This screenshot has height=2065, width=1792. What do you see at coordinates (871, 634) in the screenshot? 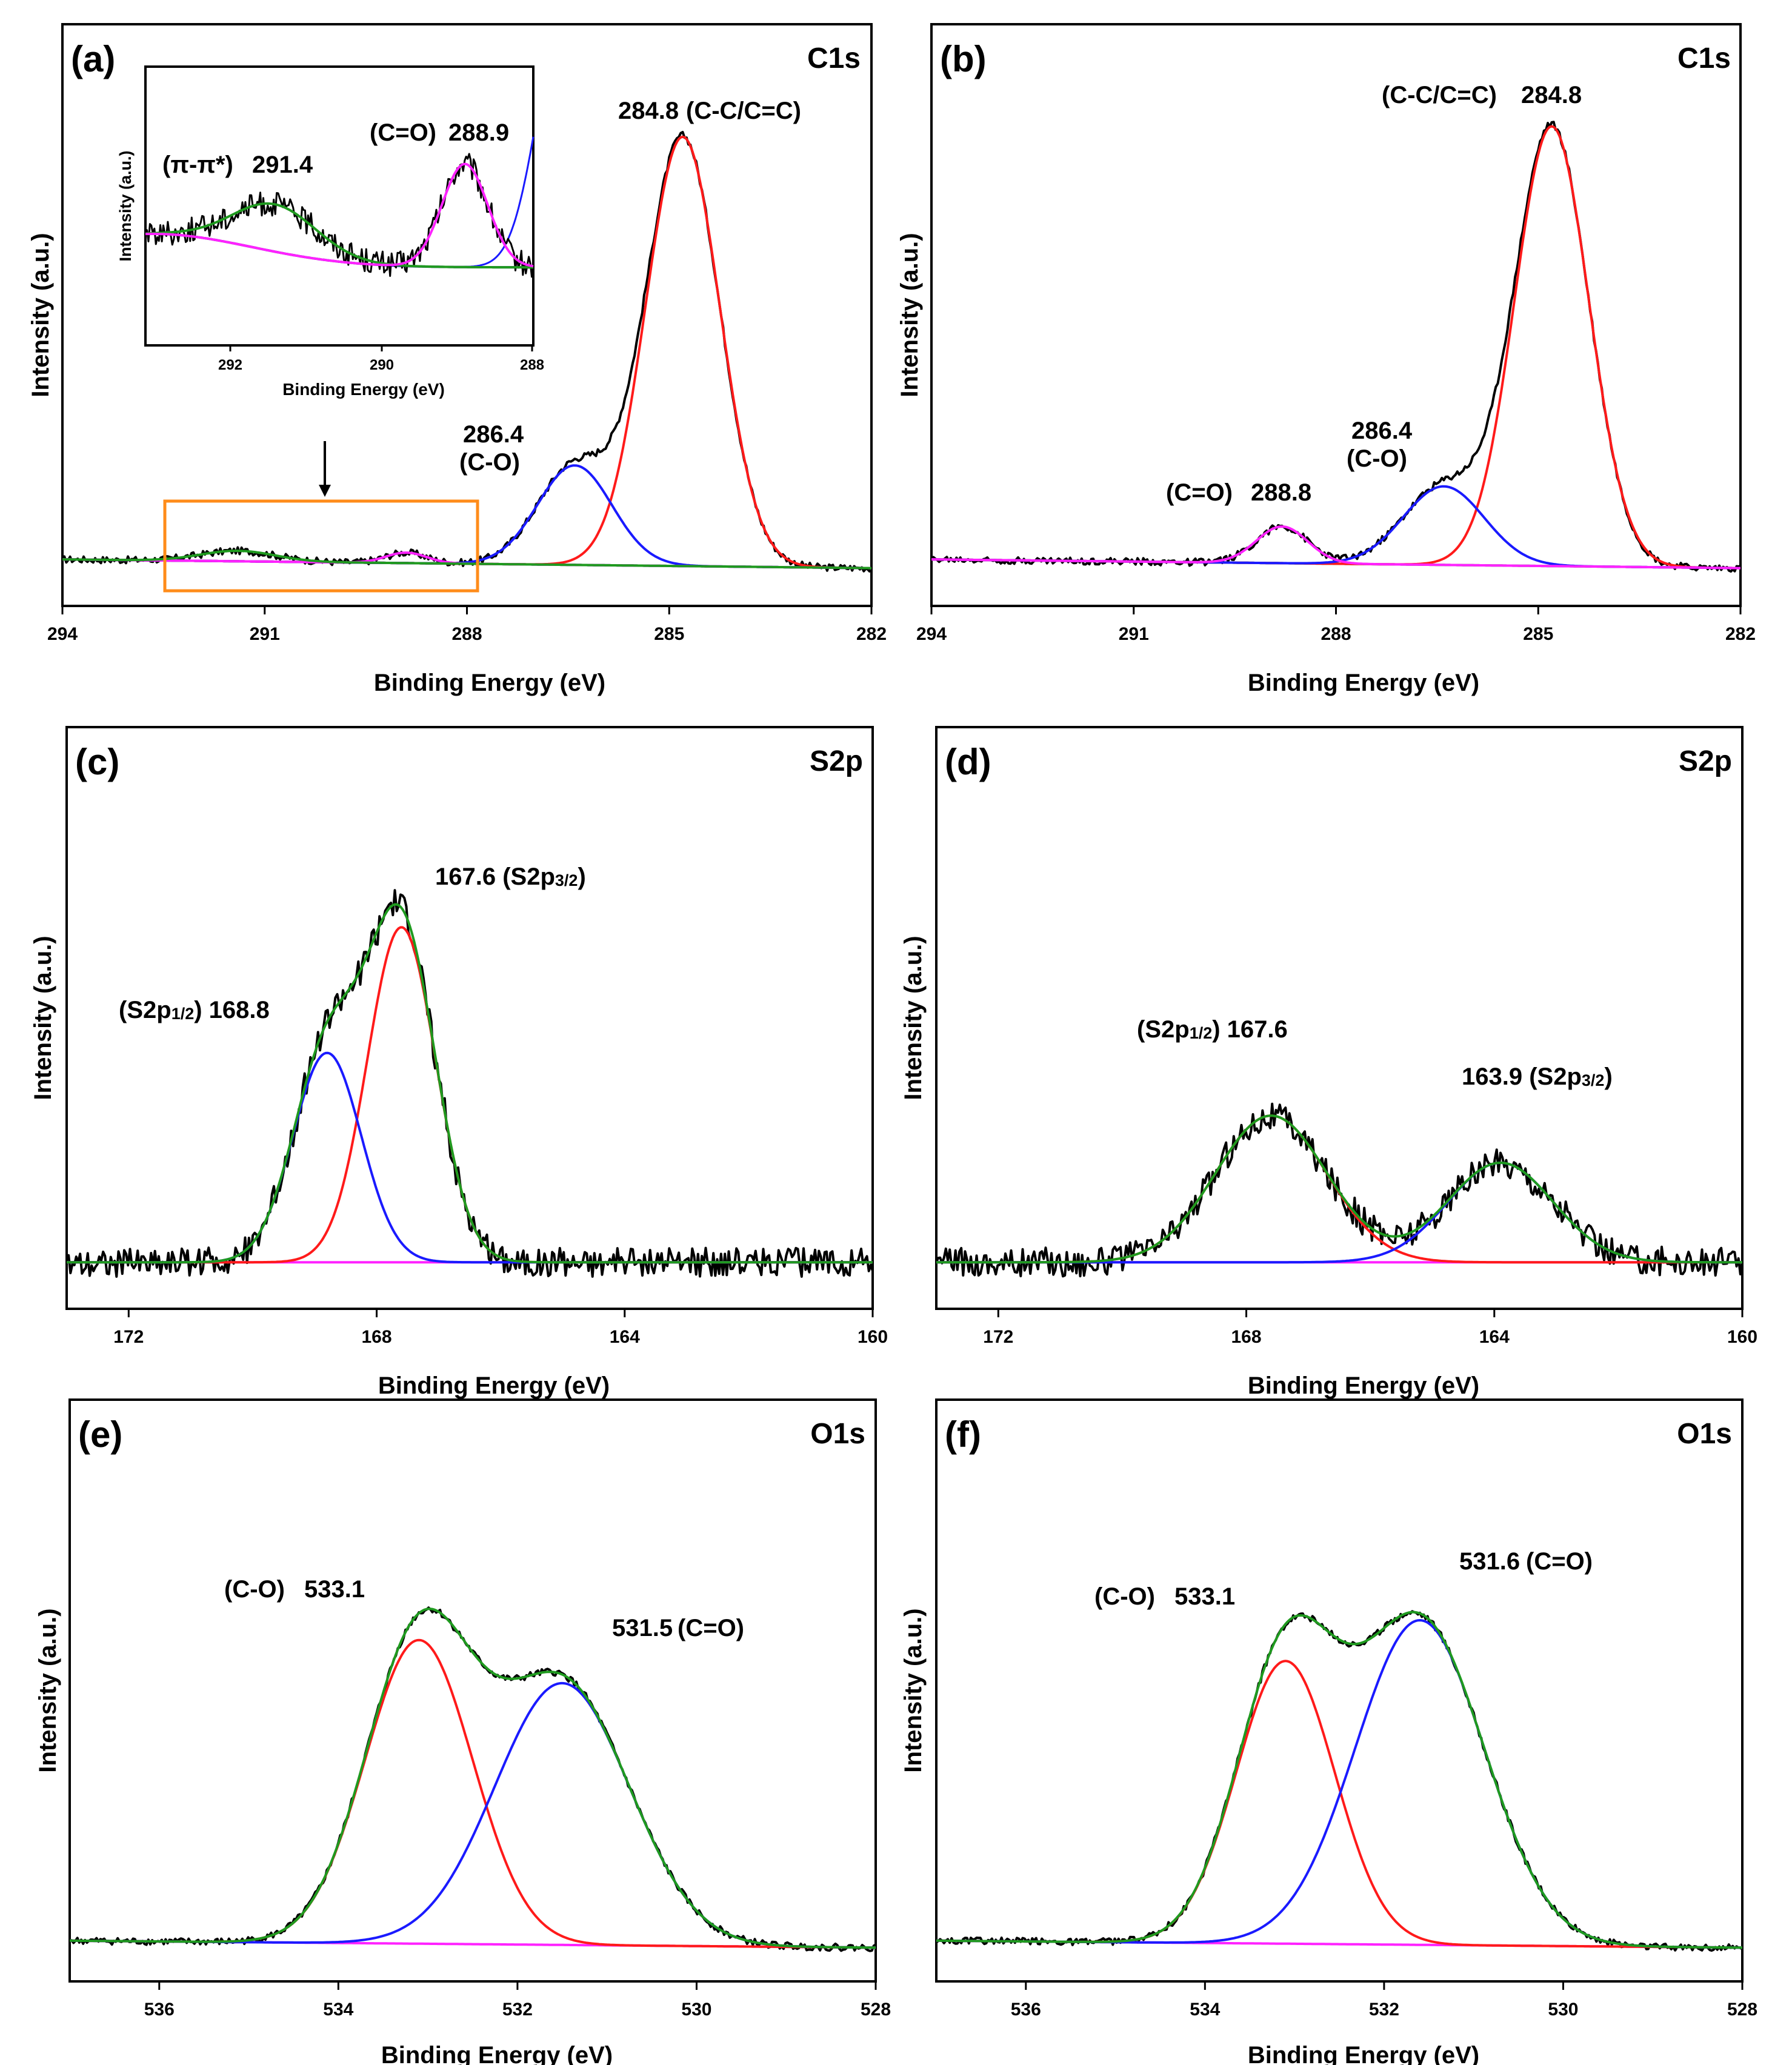
I see `x-tick-label: 282` at bounding box center [871, 634].